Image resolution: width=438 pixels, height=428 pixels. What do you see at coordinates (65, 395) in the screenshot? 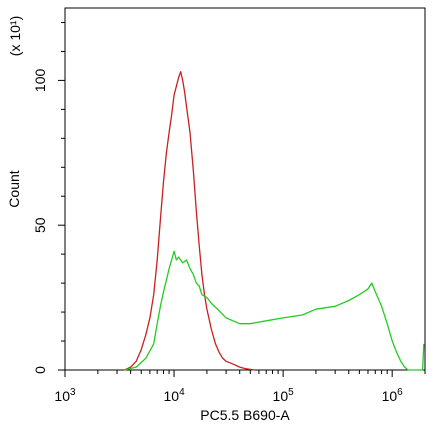
I see `x-tick-label: 10³` at bounding box center [65, 395].